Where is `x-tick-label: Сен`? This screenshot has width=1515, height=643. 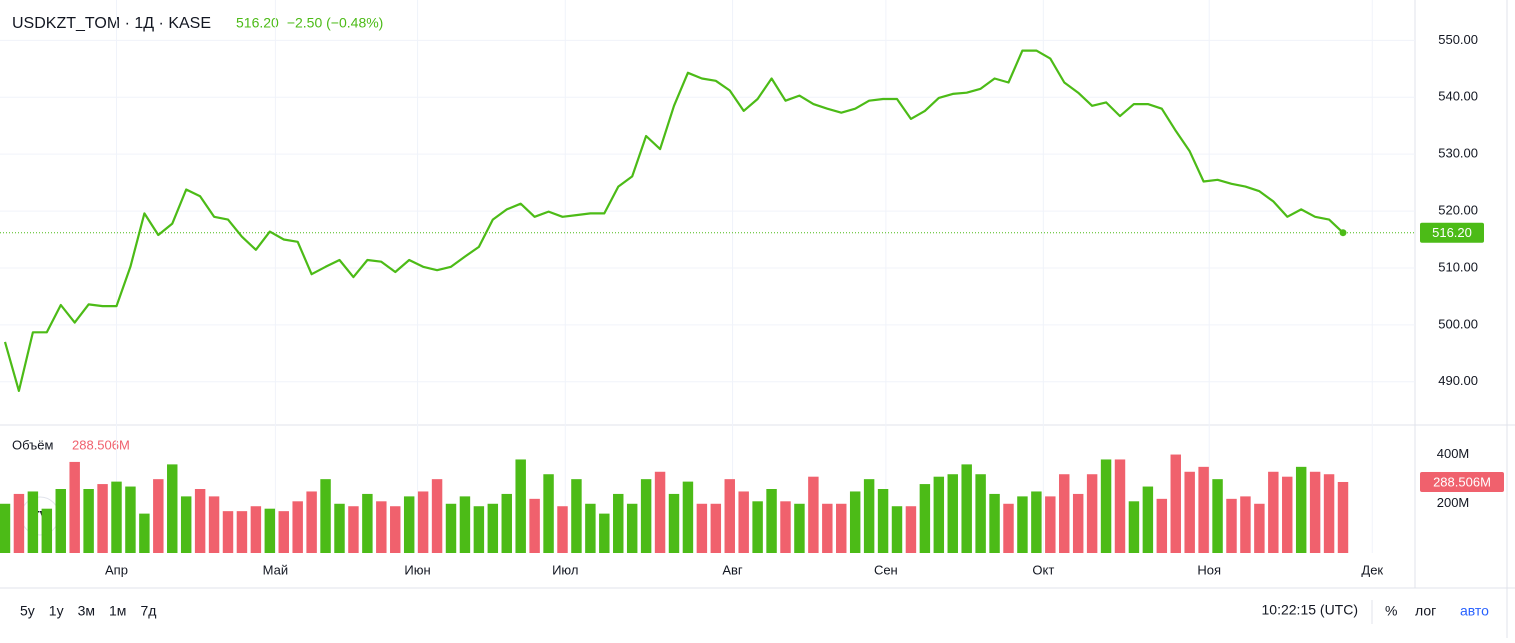 x-tick-label: Сен is located at coordinates (886, 569).